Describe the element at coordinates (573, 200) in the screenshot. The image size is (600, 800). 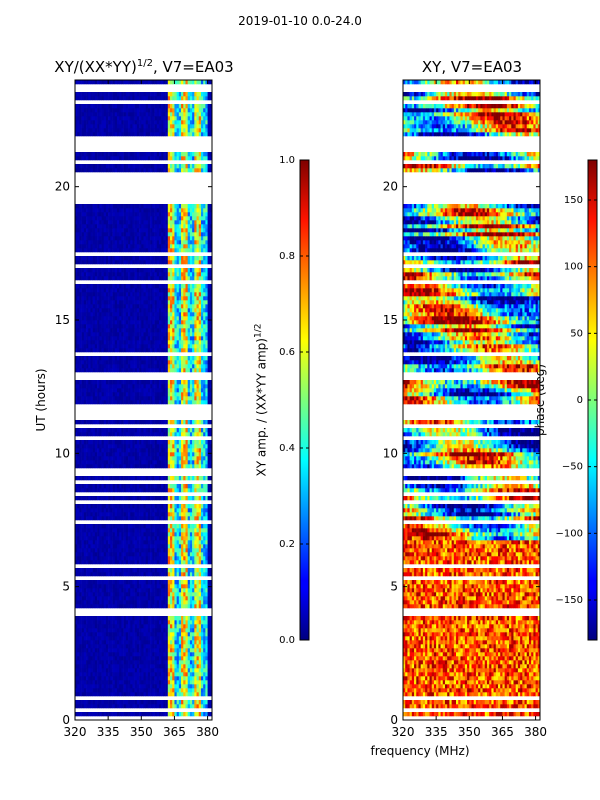
I see `right-colorbar-tick-label: 150` at that location.